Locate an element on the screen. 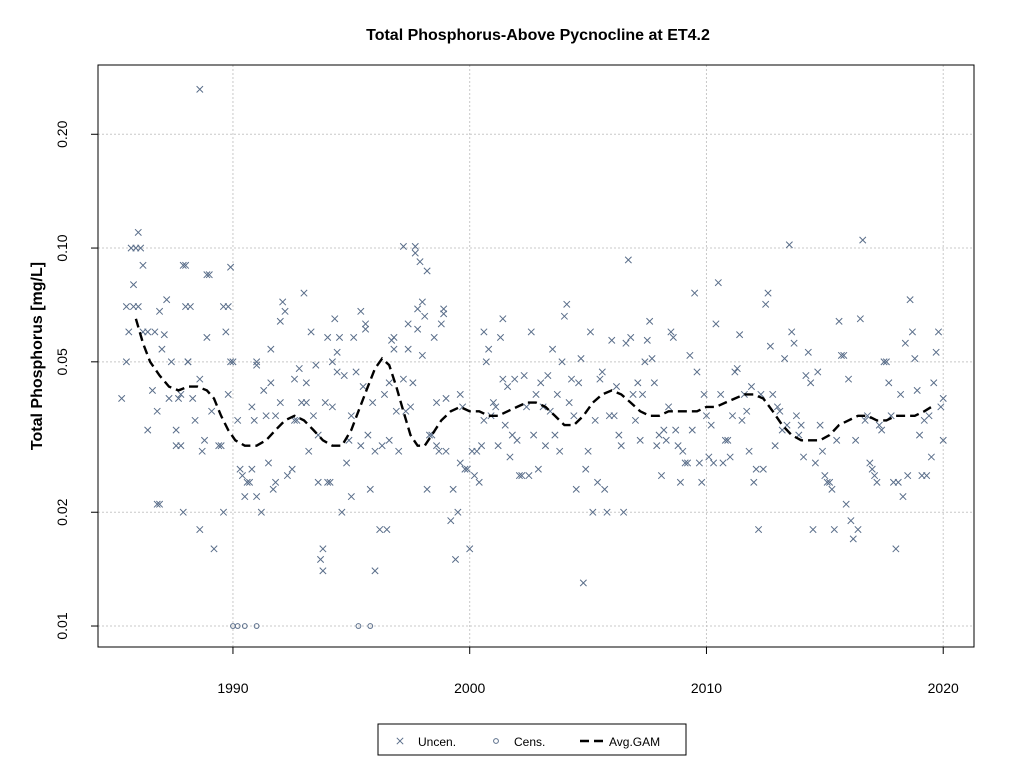 Image resolution: width=1024 pixels, height=768 pixels. y-tick-label: 0.01 is located at coordinates (62, 625).